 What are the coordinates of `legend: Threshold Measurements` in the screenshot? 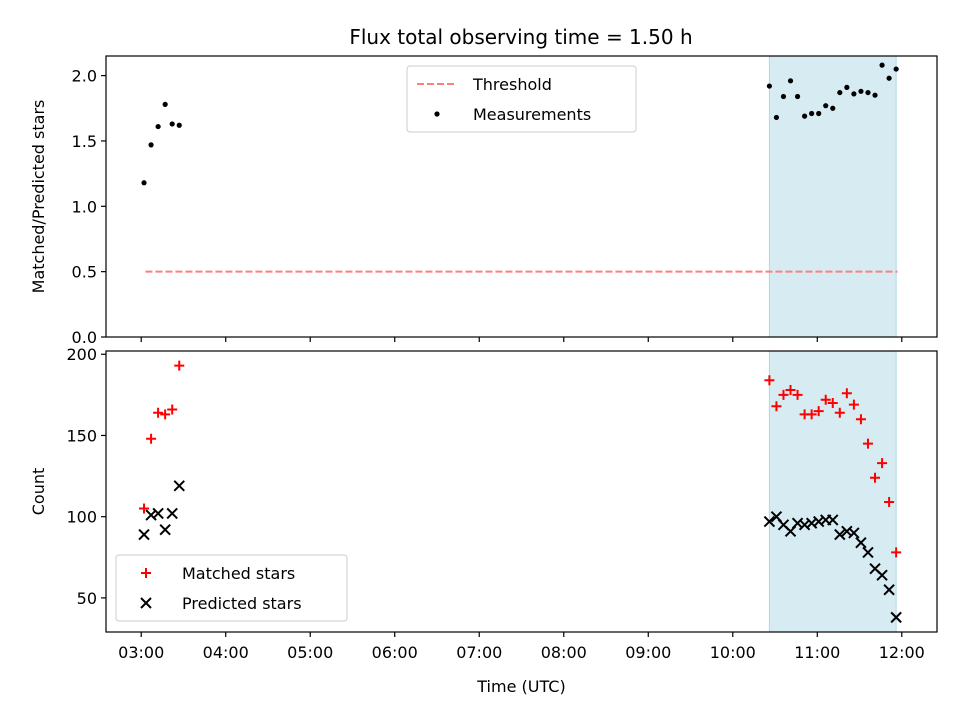 It's located at (521, 99).